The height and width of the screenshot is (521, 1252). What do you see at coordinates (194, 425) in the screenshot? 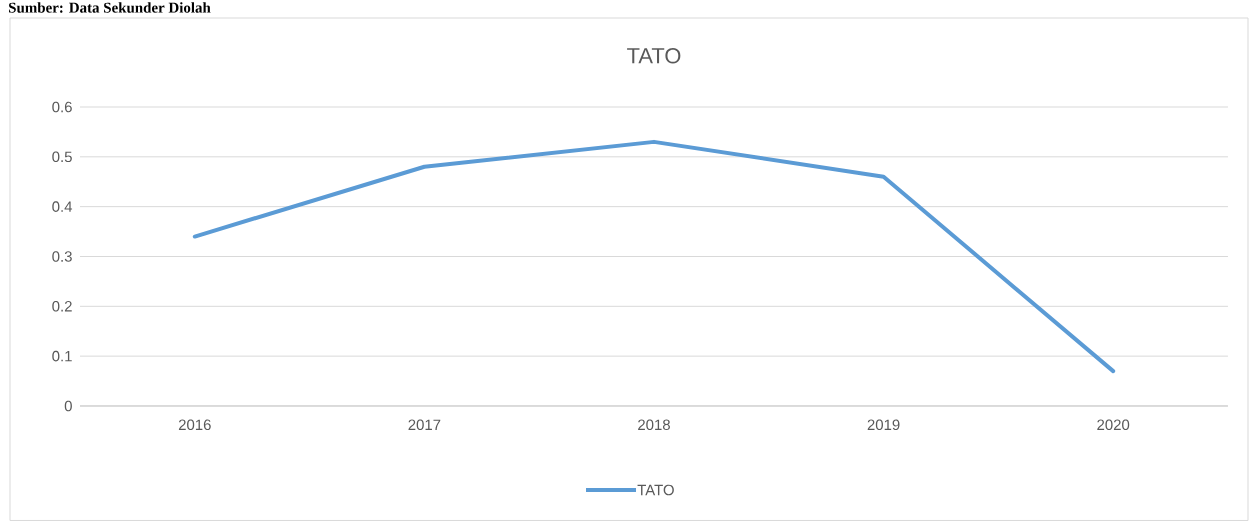
I see `x-tick-label: 2016` at bounding box center [194, 425].